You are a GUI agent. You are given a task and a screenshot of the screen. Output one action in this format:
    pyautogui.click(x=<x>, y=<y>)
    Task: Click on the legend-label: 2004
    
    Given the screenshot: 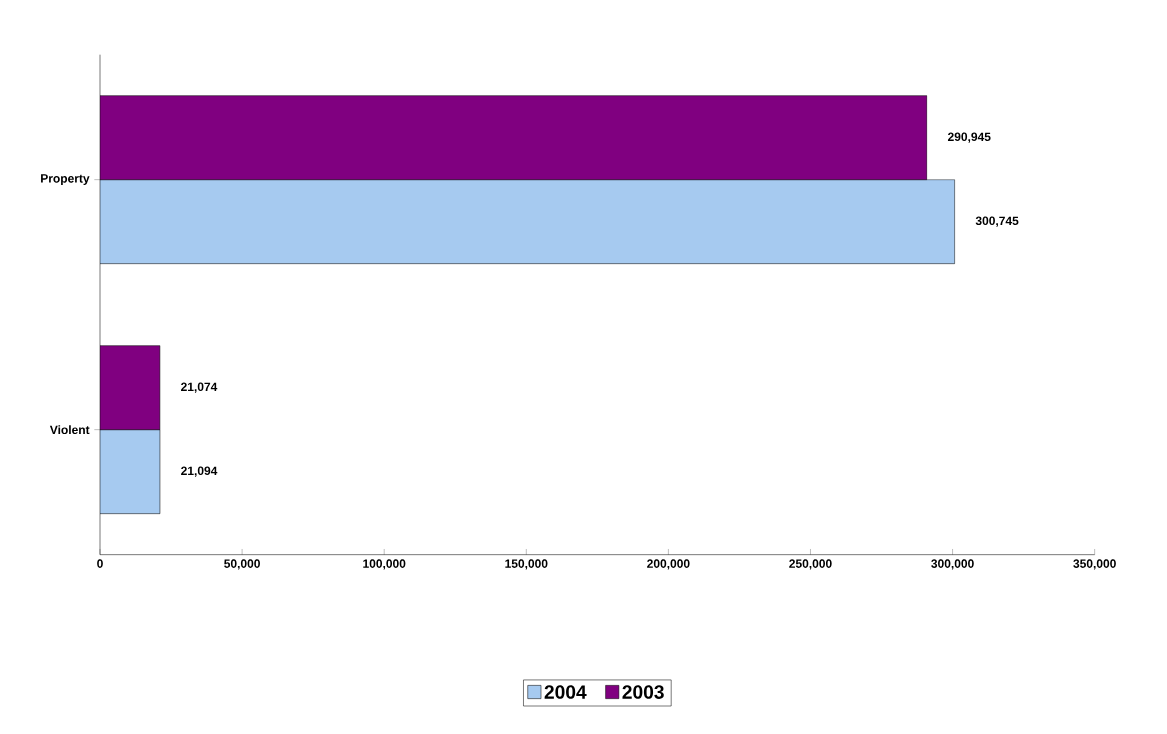 What is the action you would take?
    pyautogui.click(x=565, y=692)
    